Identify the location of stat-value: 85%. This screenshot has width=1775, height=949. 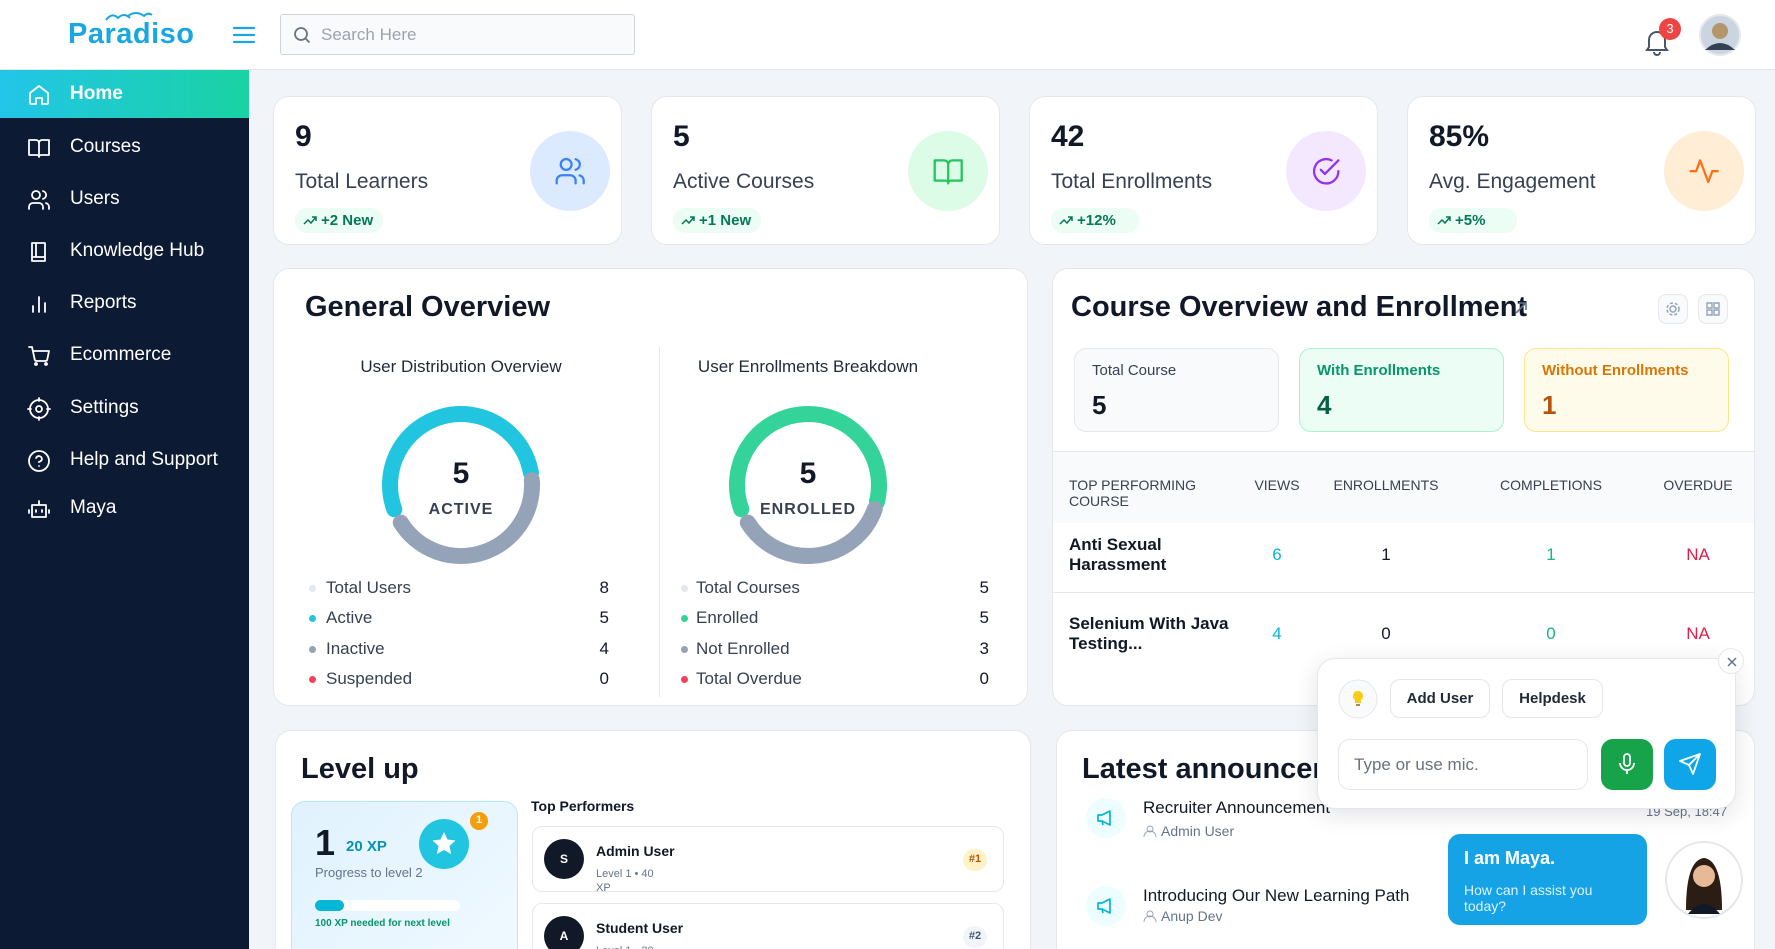
(1459, 136).